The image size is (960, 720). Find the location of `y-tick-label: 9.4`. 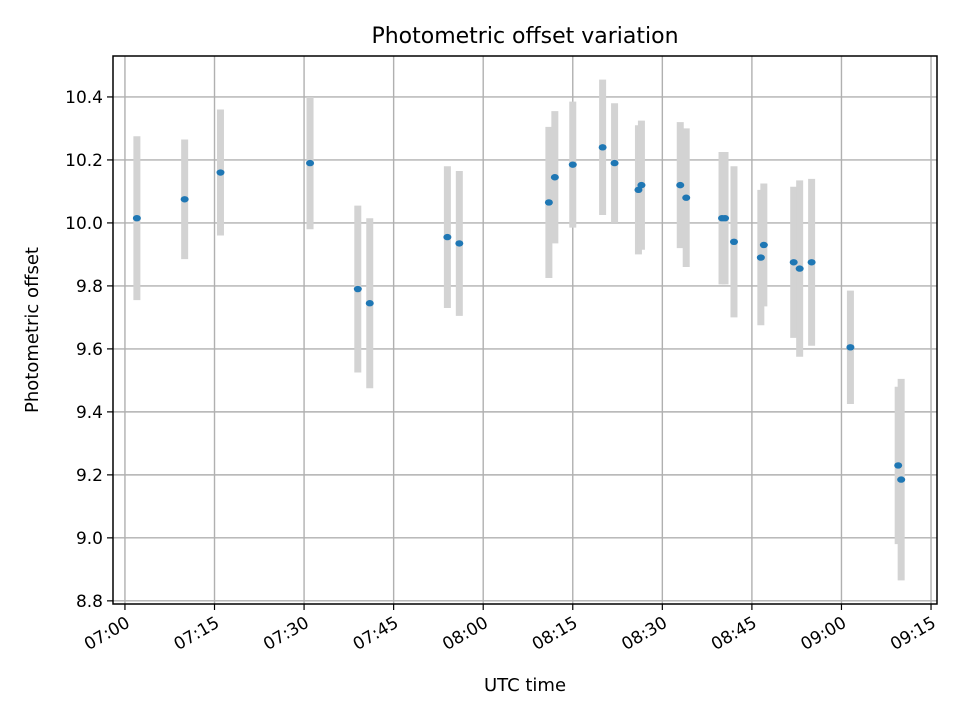

y-tick-label: 9.4 is located at coordinates (89, 413).